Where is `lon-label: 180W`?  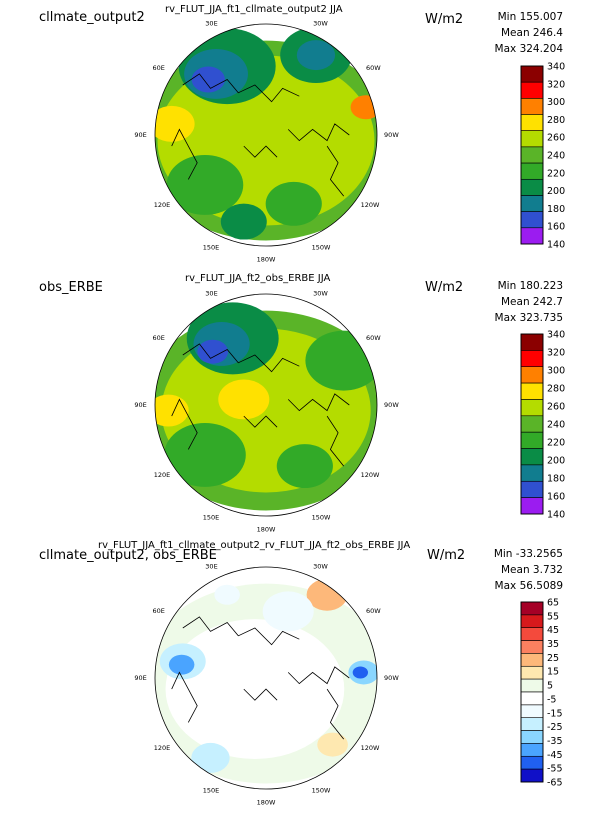 lon-label: 180W is located at coordinates (266, 259).